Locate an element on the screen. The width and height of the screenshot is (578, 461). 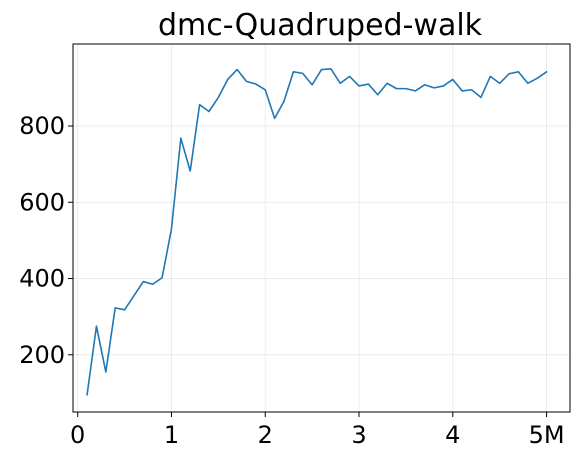
y-tick-label: 800 is located at coordinates (42, 126).